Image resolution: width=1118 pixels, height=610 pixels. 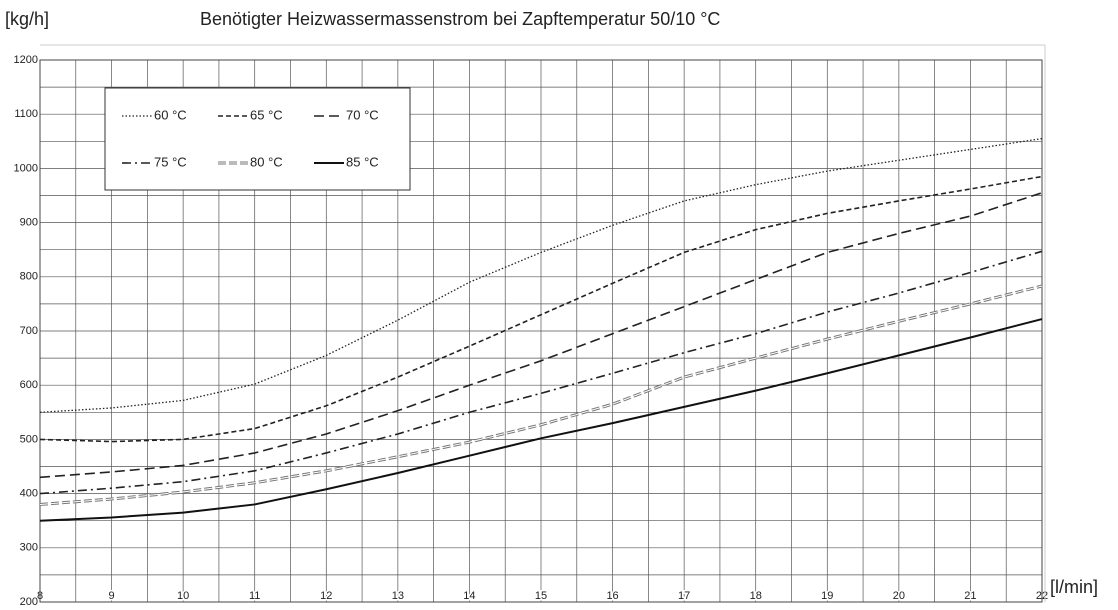 What do you see at coordinates (29, 223) in the screenshot?
I see `y-tick-label: 900` at bounding box center [29, 223].